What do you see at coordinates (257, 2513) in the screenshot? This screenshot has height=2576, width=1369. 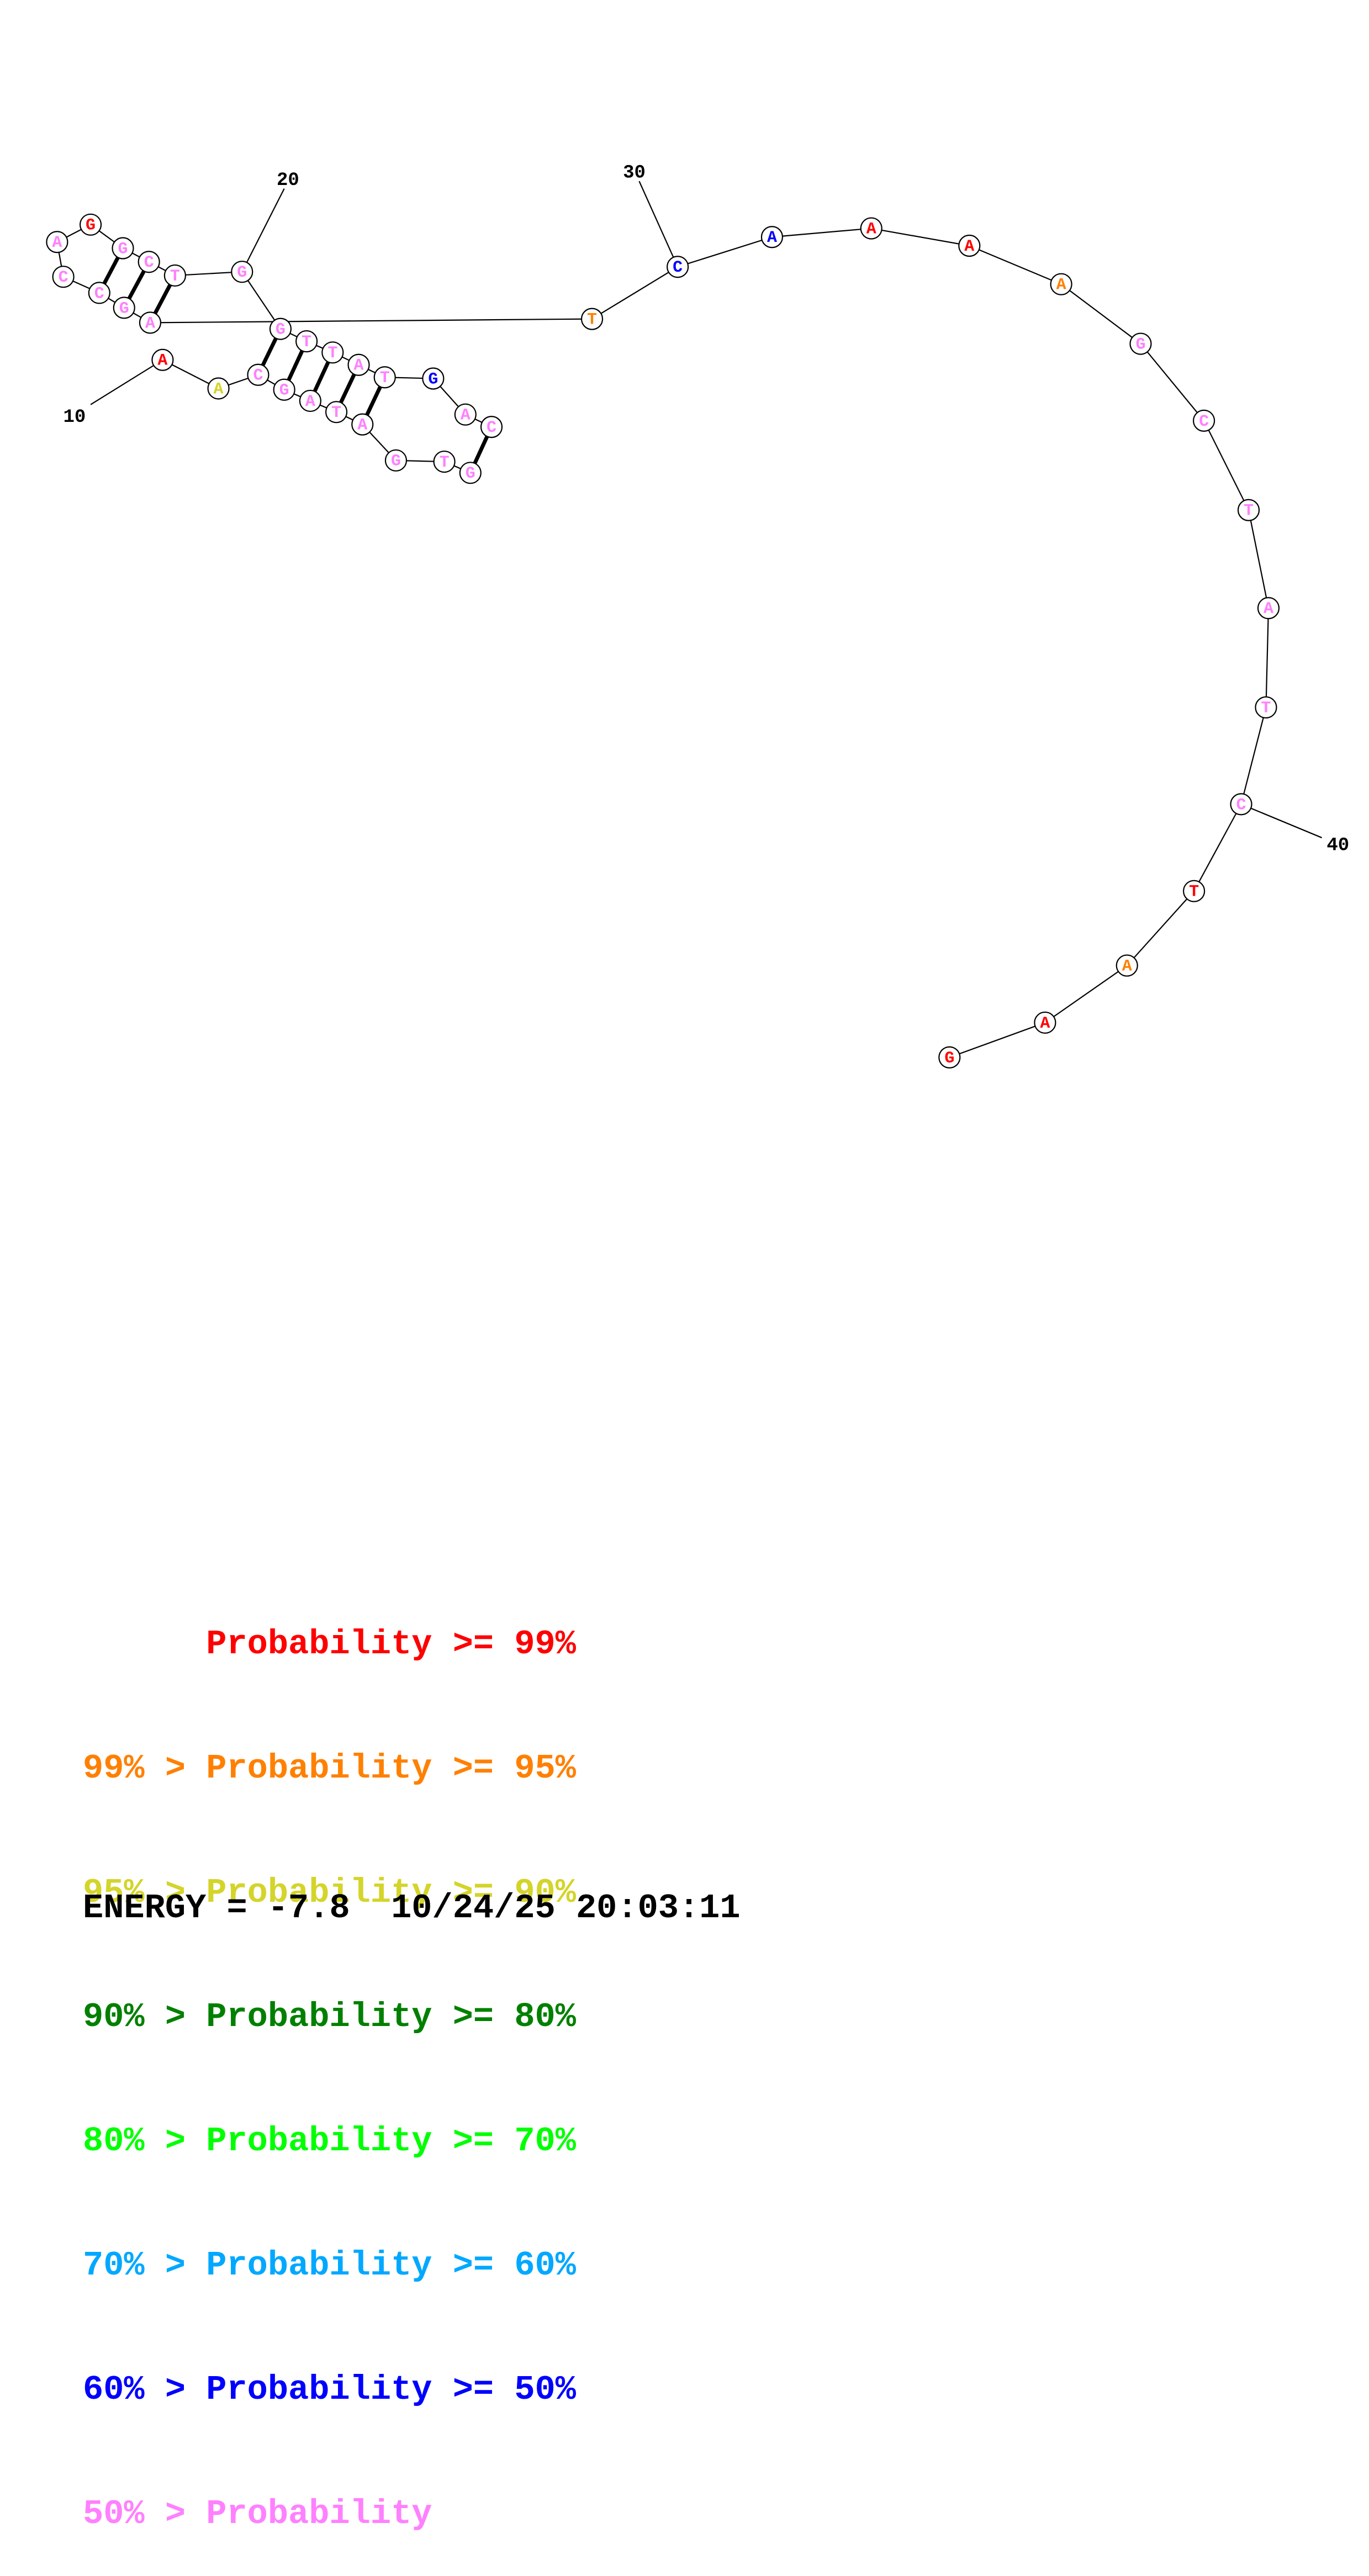 I see `legend-line: 50% > Probability` at bounding box center [257, 2513].